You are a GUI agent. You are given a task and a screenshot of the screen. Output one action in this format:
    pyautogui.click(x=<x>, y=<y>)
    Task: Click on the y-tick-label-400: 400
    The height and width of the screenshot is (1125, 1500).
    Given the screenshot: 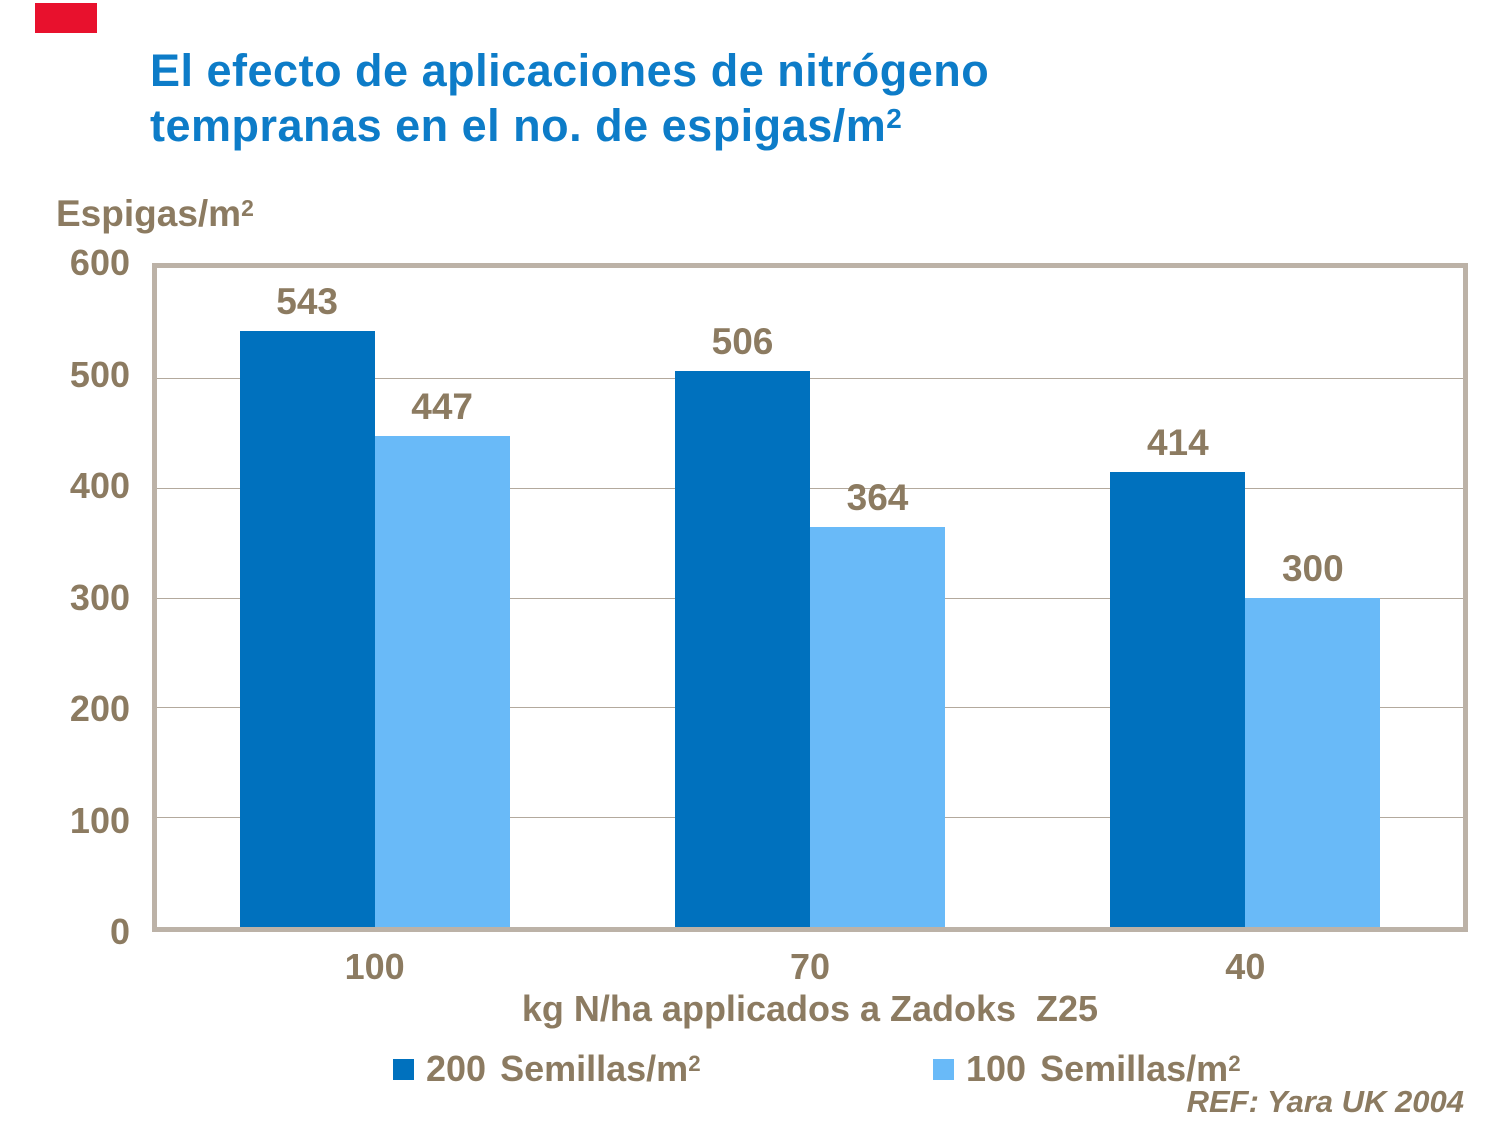 What is the action you would take?
    pyautogui.click(x=99, y=485)
    